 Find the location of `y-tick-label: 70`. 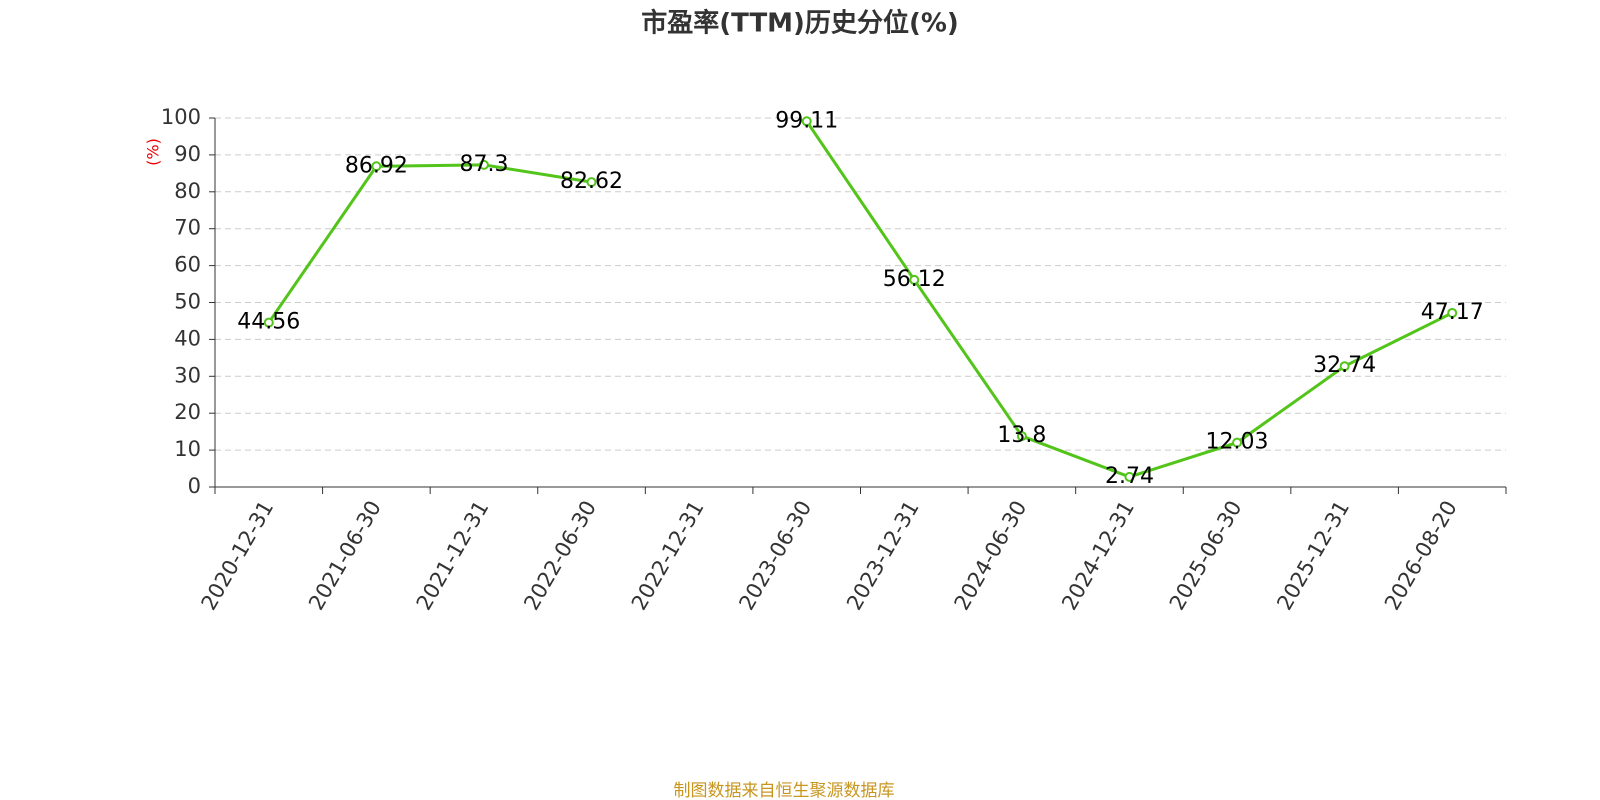

y-tick-label: 70 is located at coordinates (187, 228).